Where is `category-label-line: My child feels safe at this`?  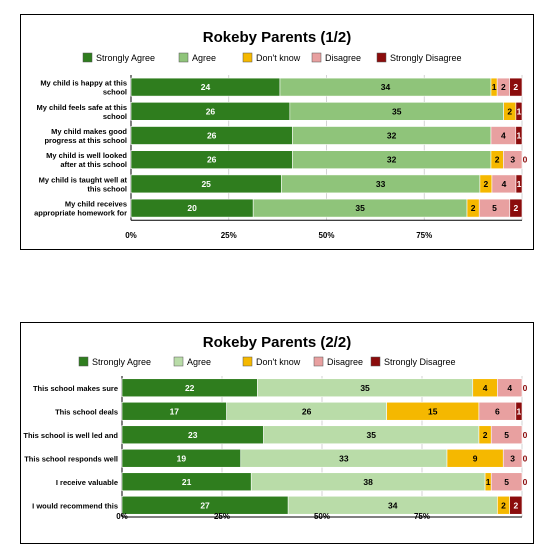 category-label-line: My child feels safe at this is located at coordinates (82, 107).